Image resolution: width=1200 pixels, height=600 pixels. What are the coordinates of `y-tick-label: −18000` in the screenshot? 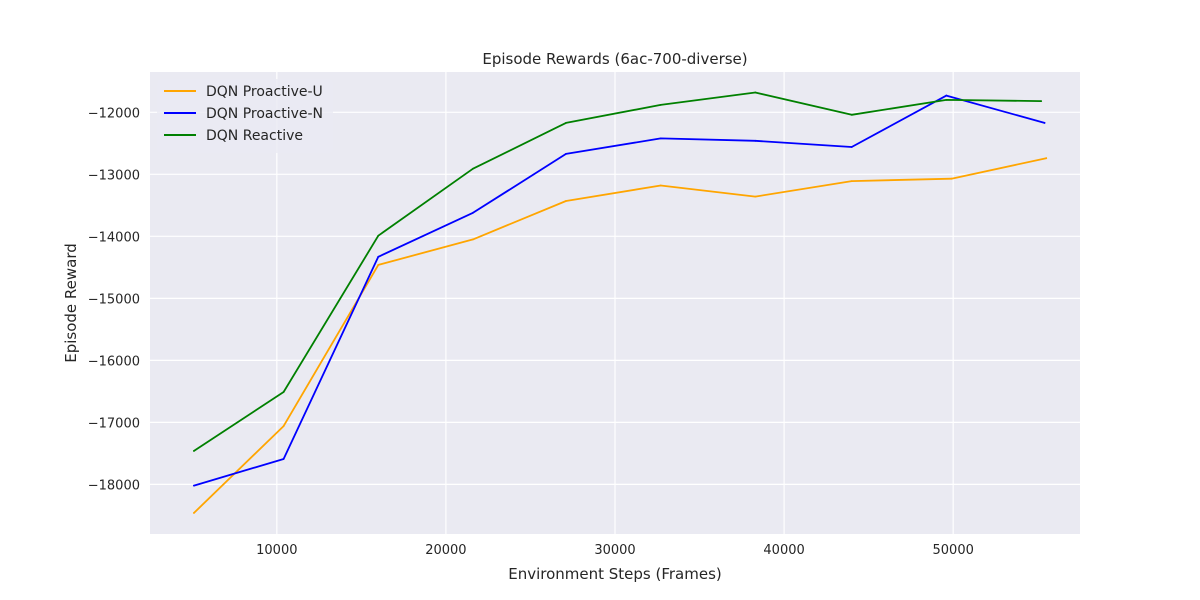 It's located at (114, 485).